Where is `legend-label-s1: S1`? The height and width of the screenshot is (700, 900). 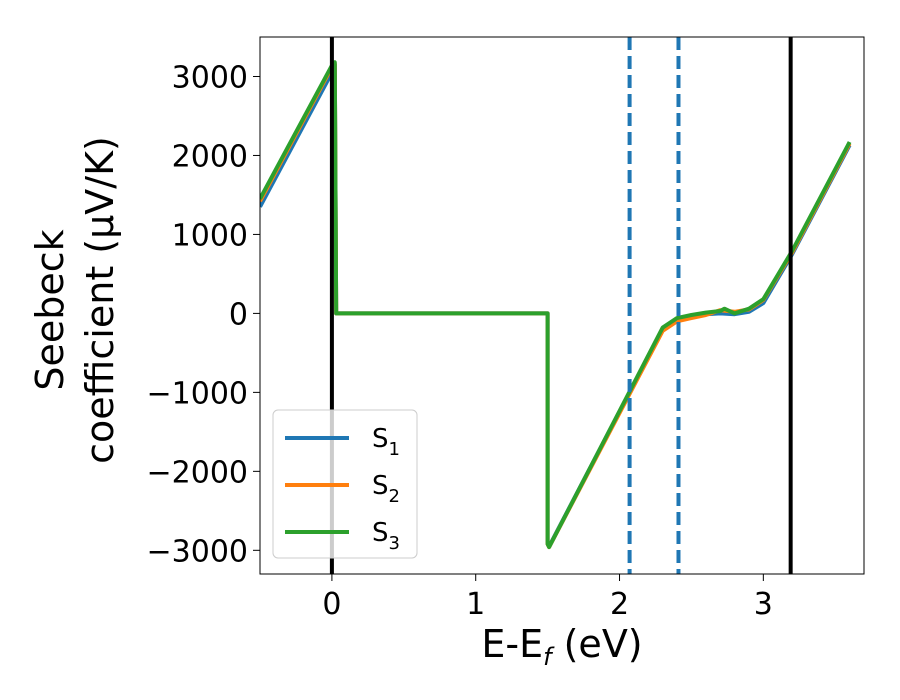 legend-label-s1: S1 is located at coordinates (386, 442).